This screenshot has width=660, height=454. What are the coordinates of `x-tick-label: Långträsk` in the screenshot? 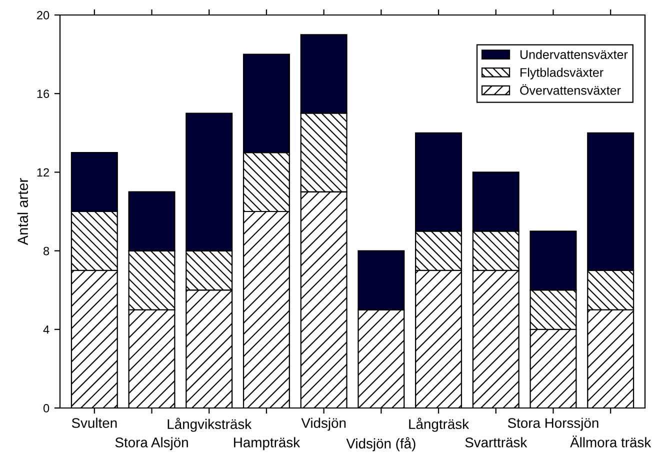 It's located at (439, 425).